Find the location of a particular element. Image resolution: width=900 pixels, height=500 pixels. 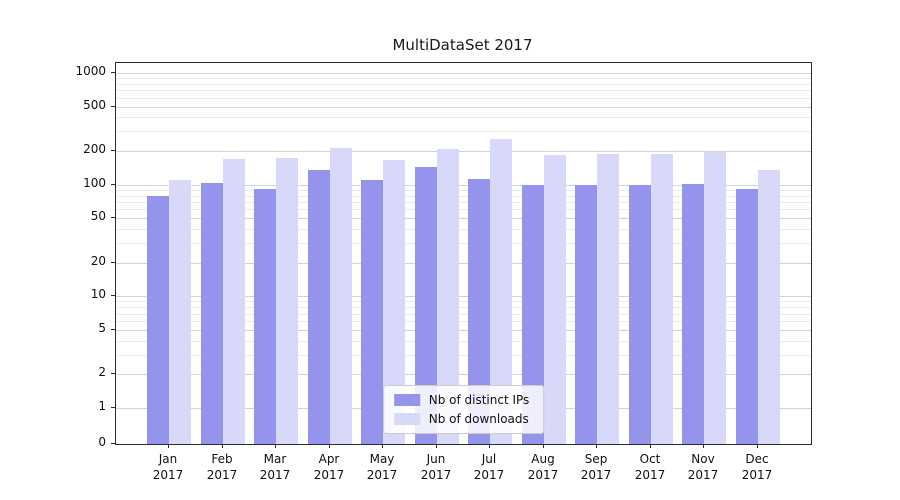

bar-distinct-ips-may is located at coordinates (372, 312).